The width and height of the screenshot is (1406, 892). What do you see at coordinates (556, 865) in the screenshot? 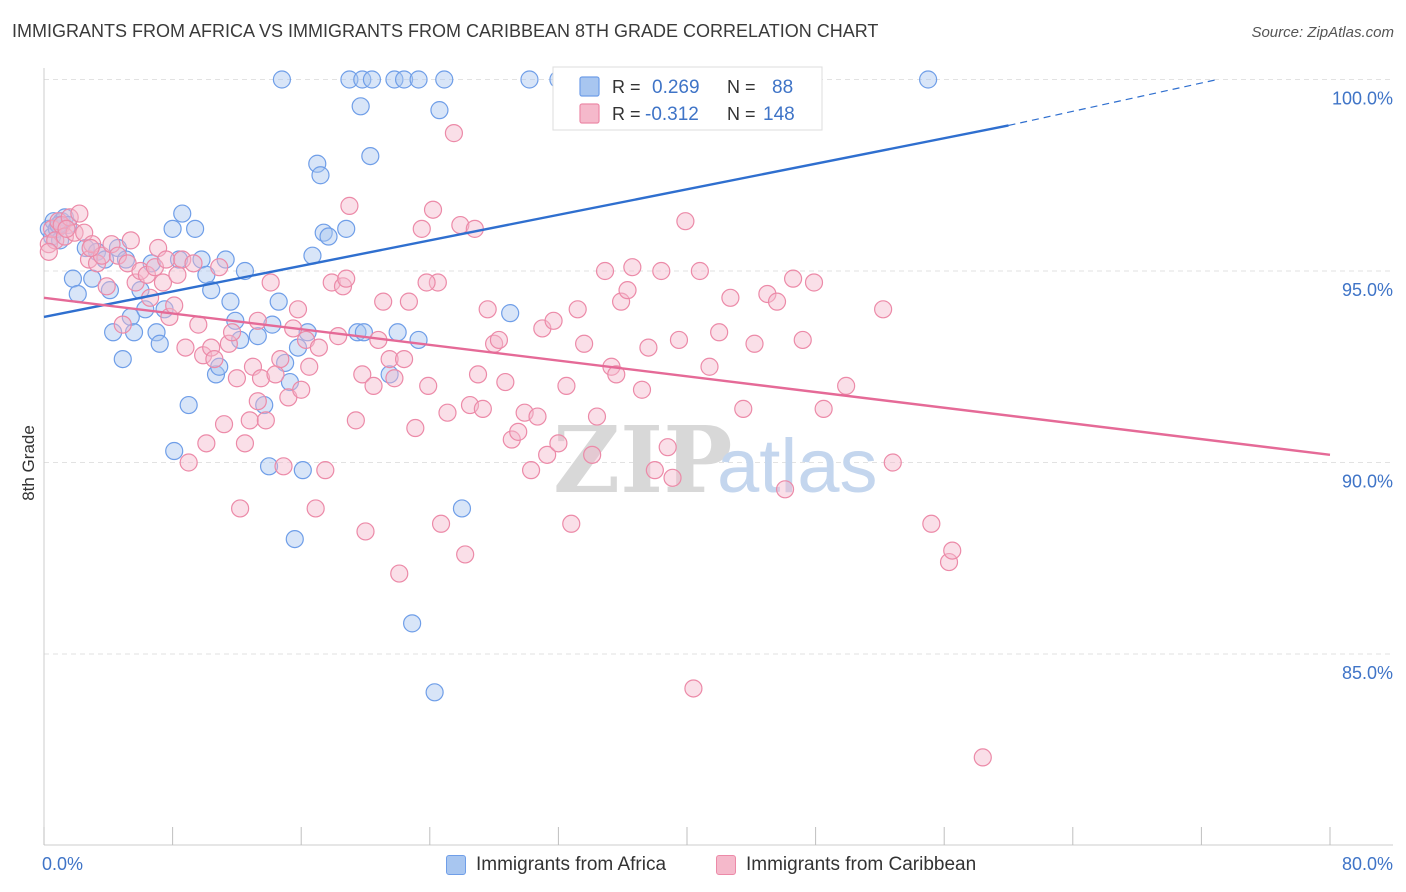
I see `legend-item-africa: Immigrants from Africa` at bounding box center [556, 865].